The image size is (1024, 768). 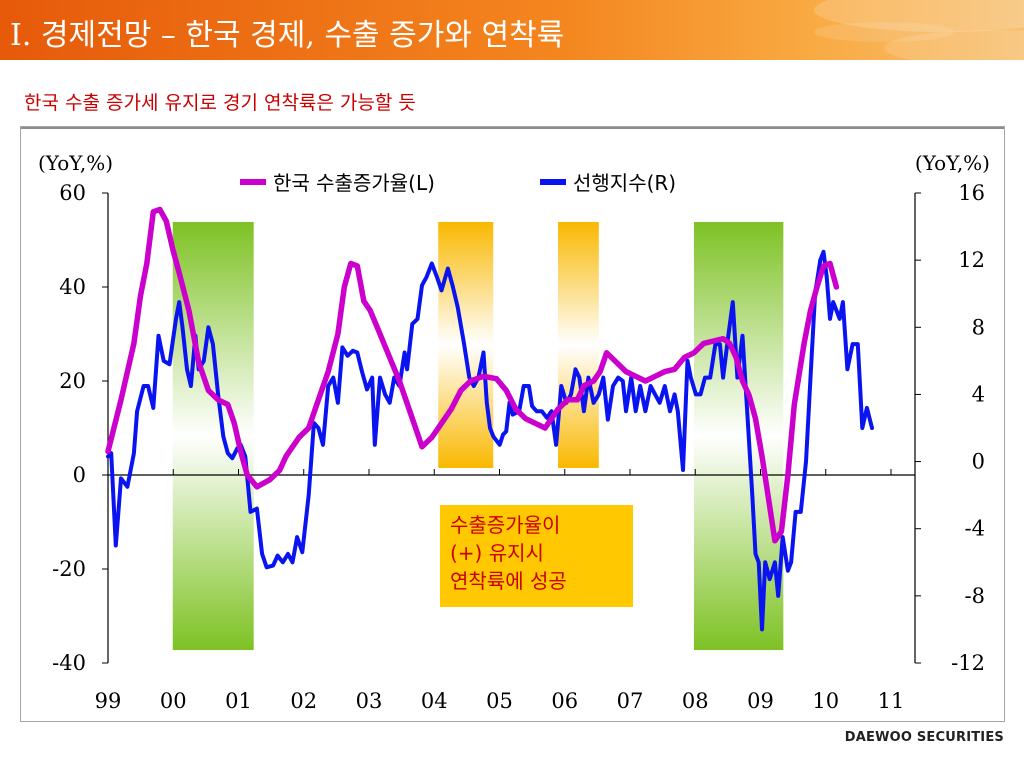 What do you see at coordinates (505, 525) in the screenshot?
I see `callout-line-1: 수출증가율이` at bounding box center [505, 525].